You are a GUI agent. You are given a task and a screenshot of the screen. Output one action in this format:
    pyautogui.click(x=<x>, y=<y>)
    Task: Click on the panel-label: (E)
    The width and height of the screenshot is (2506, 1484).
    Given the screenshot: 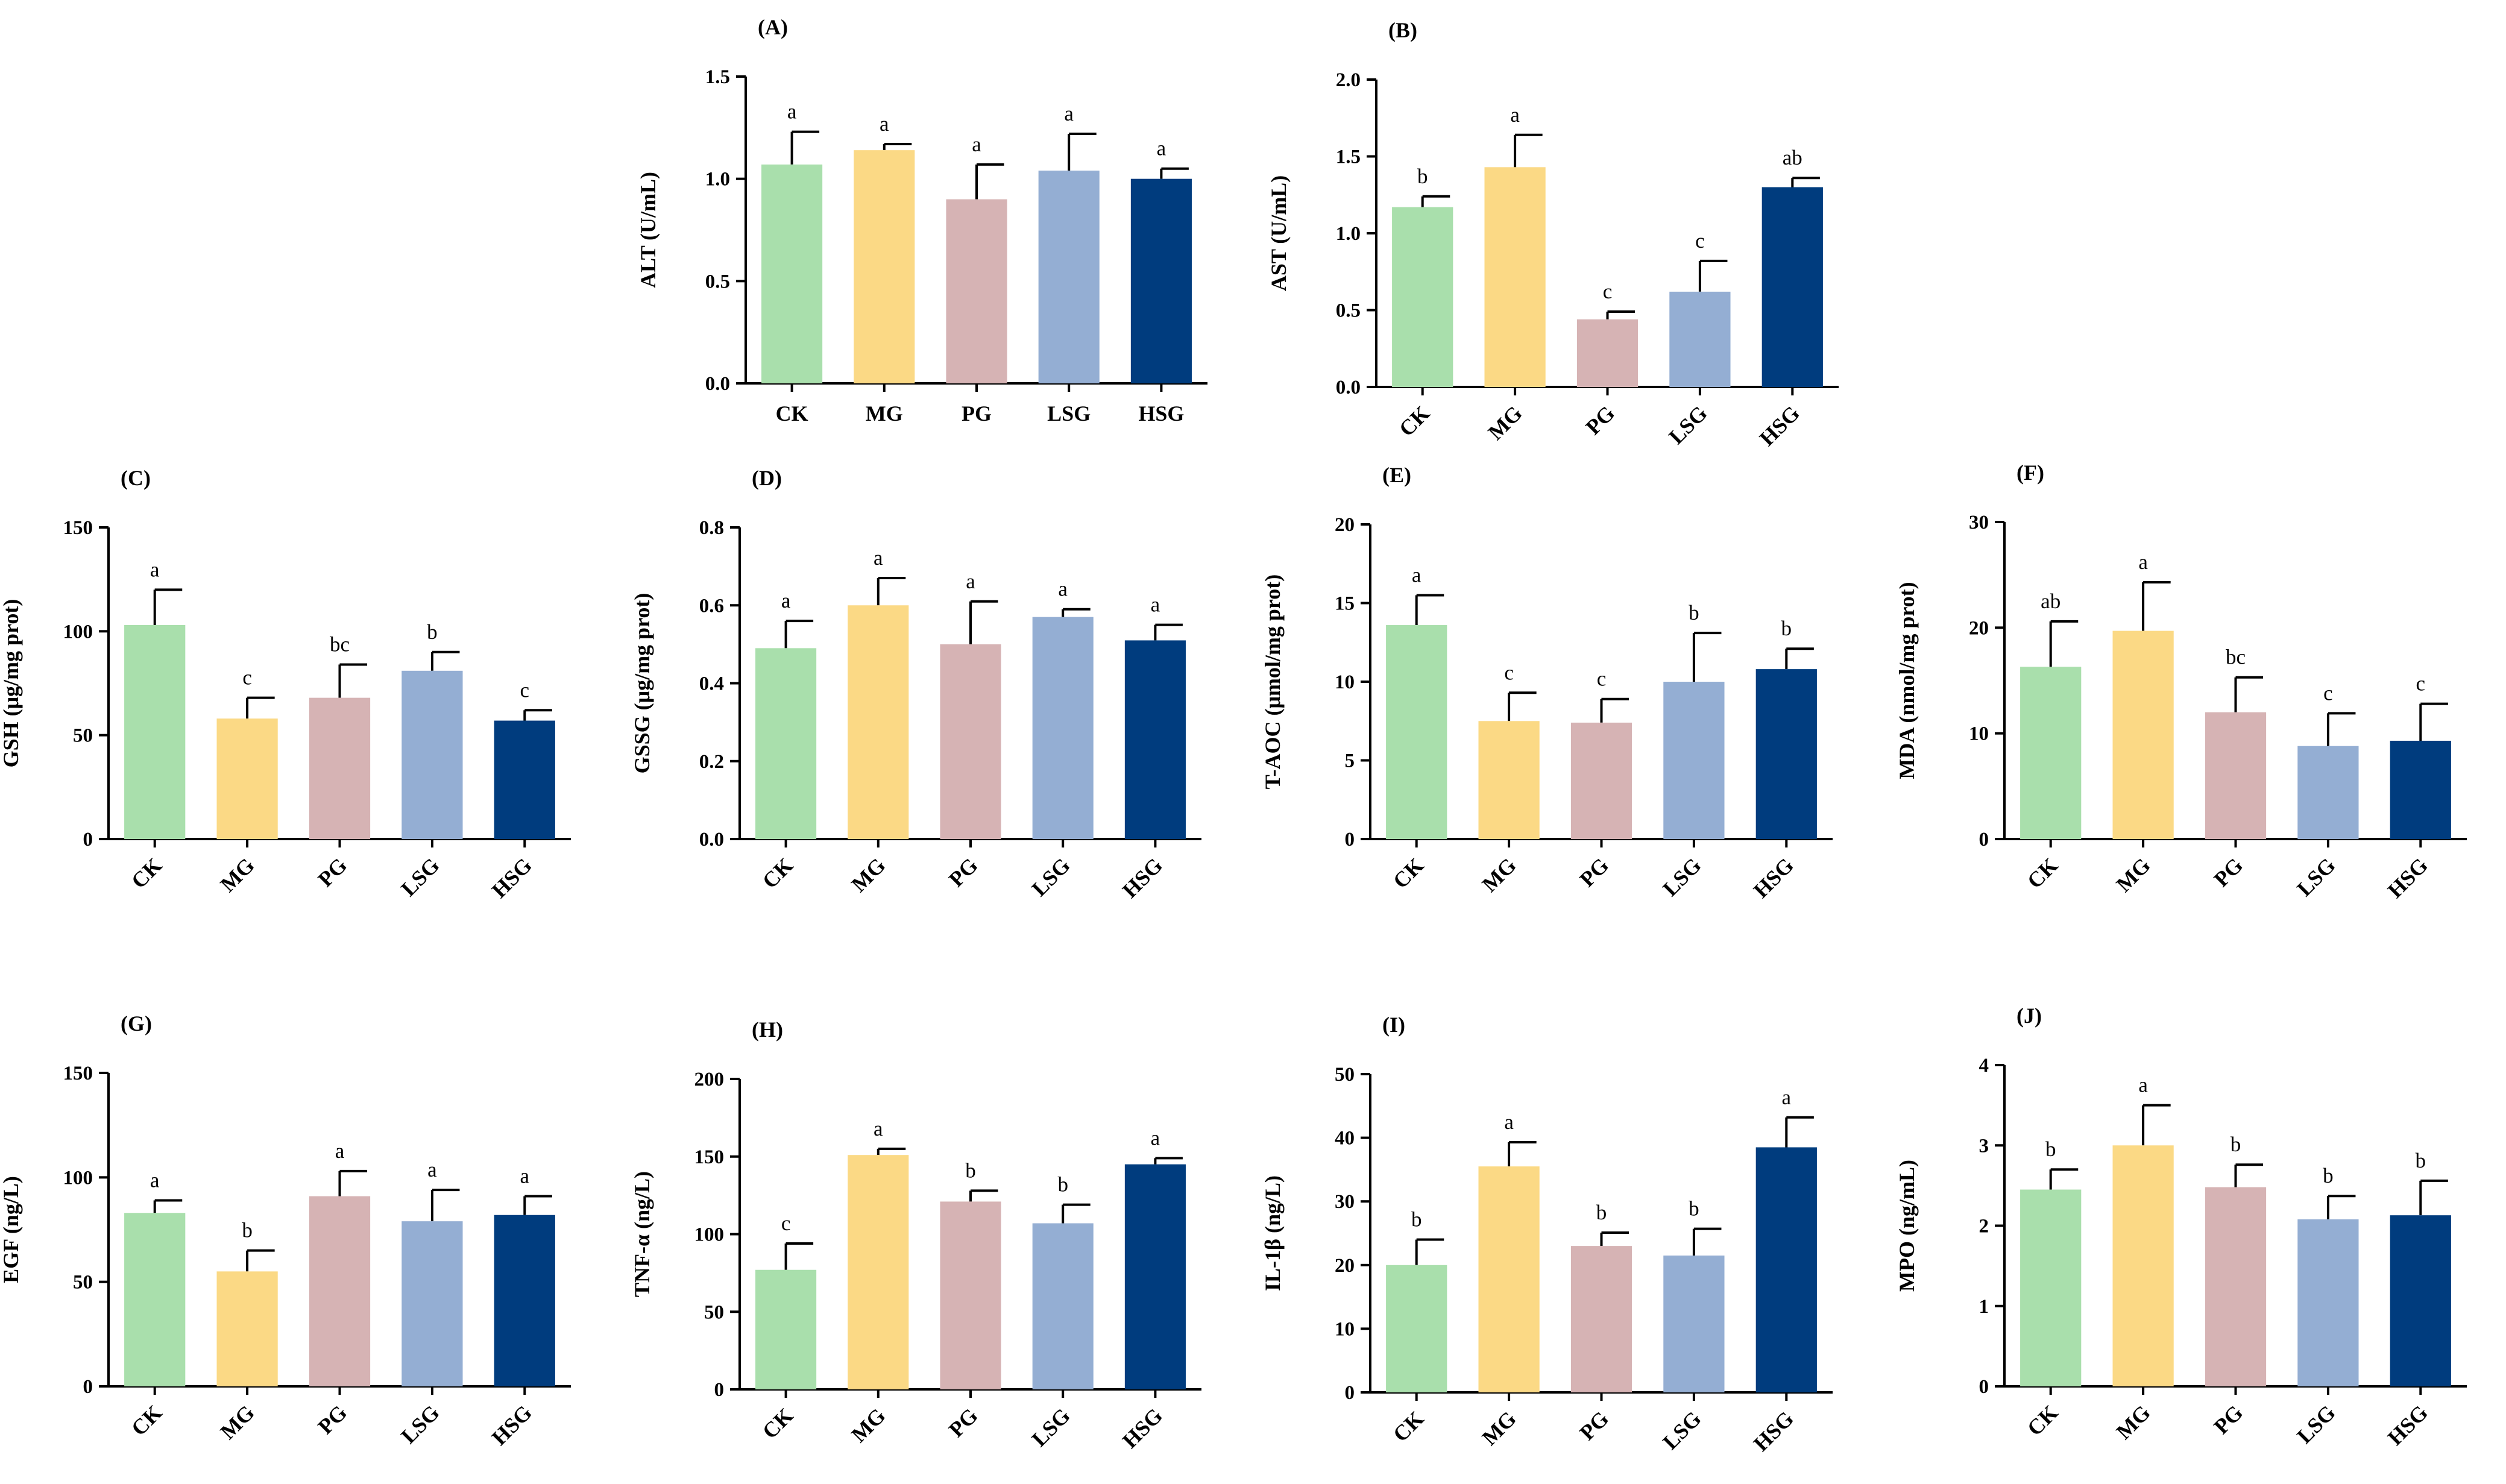 What is the action you would take?
    pyautogui.click(x=1397, y=475)
    